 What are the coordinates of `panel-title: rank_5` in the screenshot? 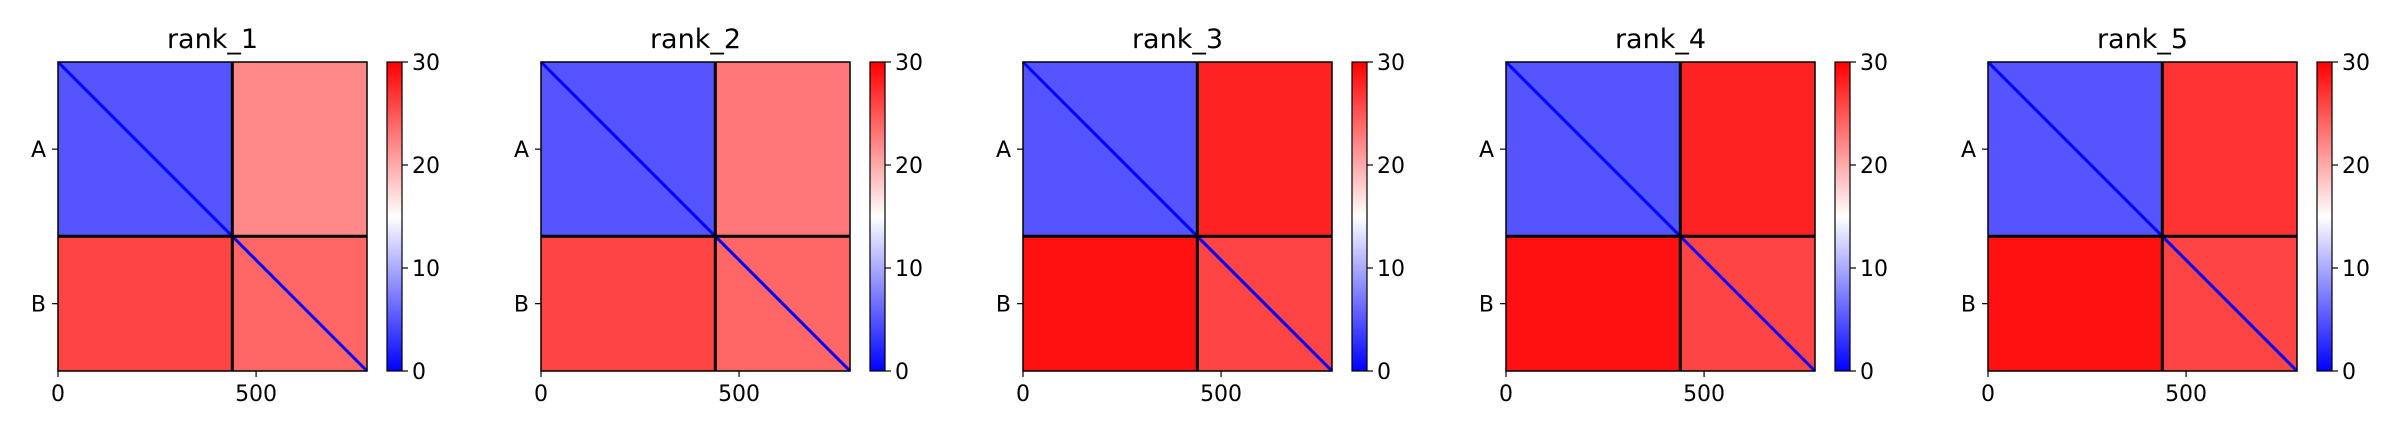 It's located at (2142, 39).